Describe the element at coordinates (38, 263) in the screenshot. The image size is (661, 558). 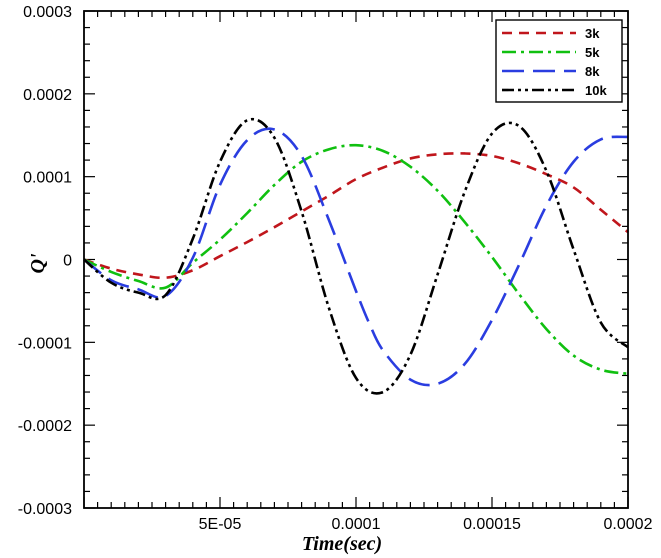
I see `y-axis-title: Q'` at that location.